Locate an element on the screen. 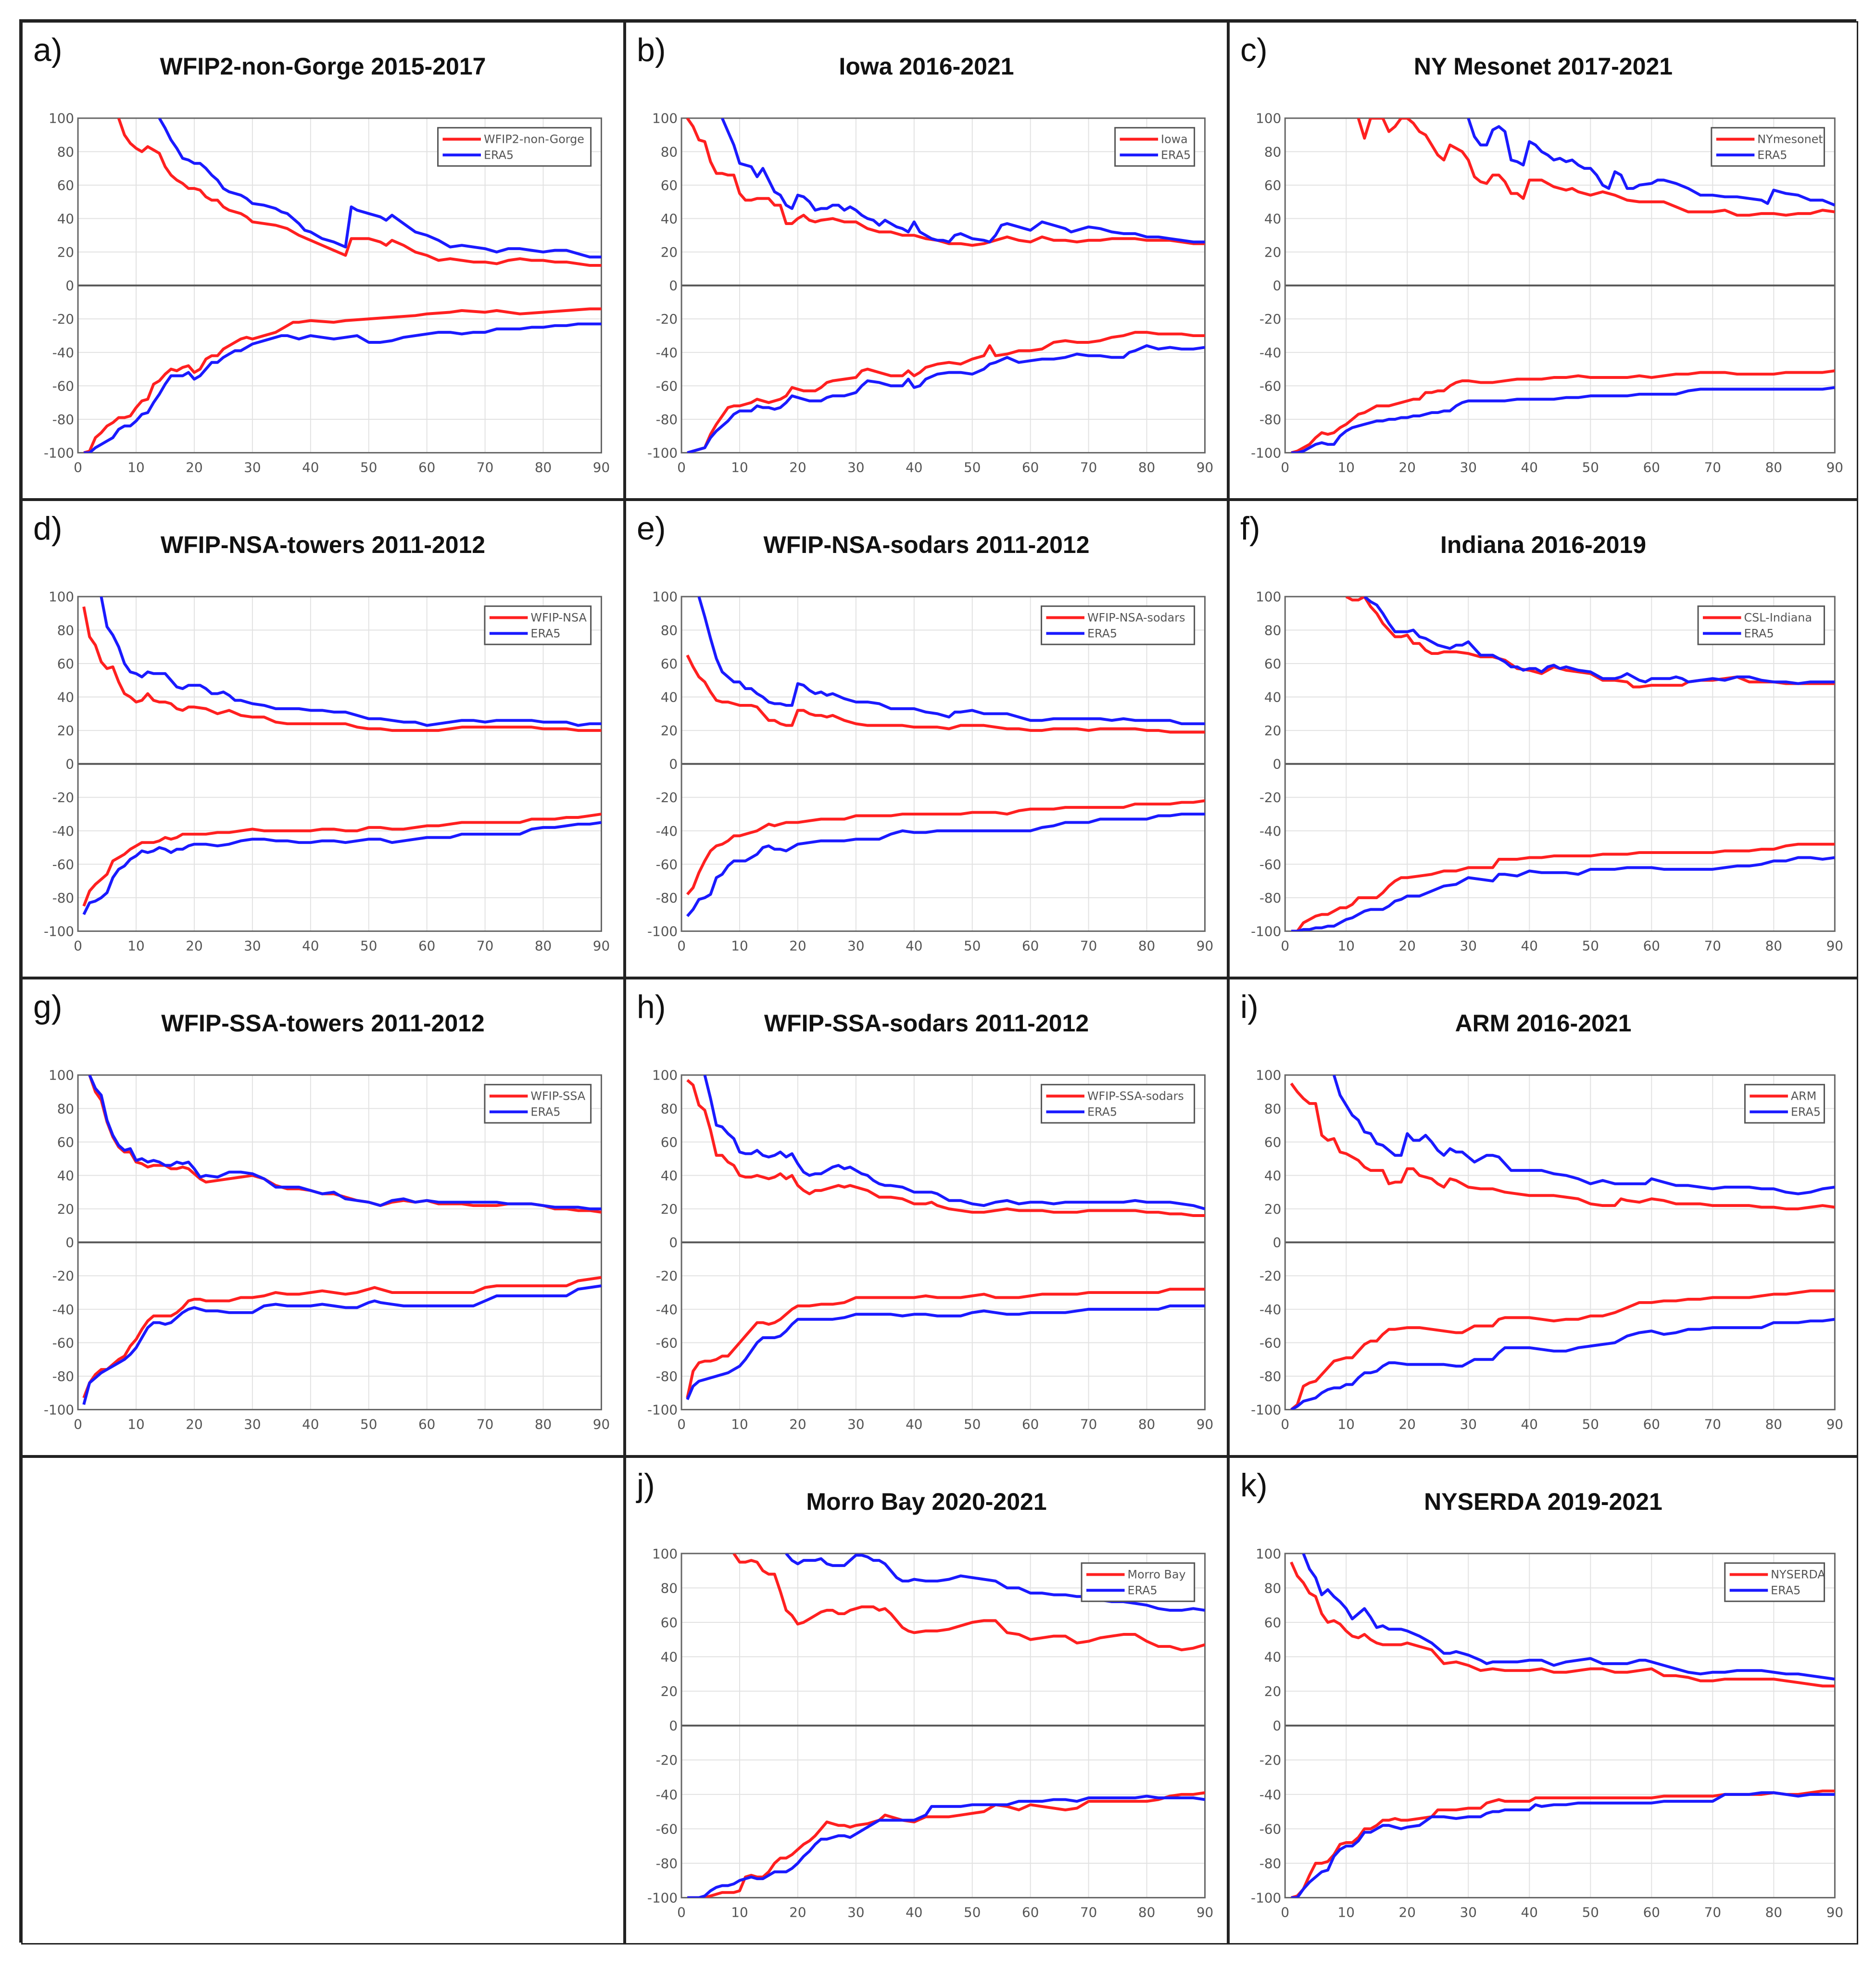 The width and height of the screenshot is (1876, 1970). chart-title: NYSERDA 2019-2021 is located at coordinates (1543, 1502).